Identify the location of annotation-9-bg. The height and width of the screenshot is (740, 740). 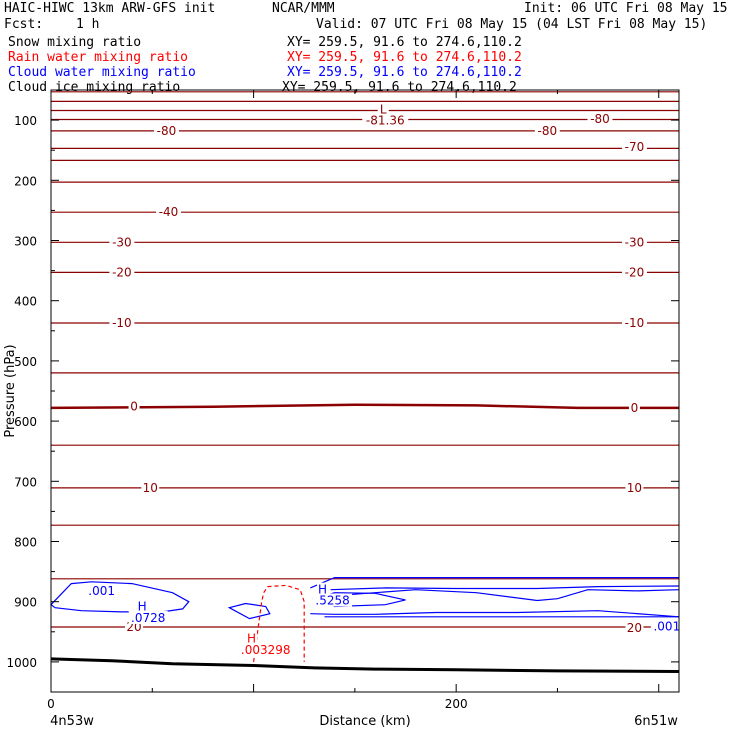
(266, 649).